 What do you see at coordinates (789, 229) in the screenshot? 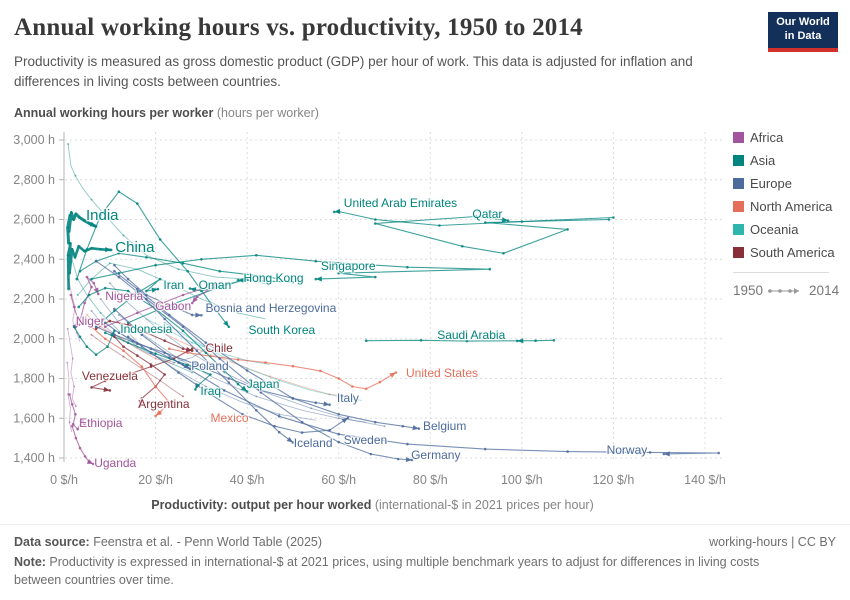
I see `legend-item-oceania: Oceania` at bounding box center [789, 229].